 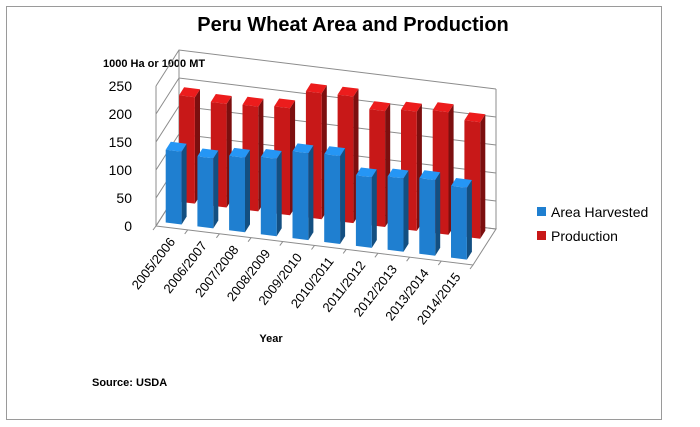 I want to click on y-tick-labels: 0 50 100 150 200 250, so click(x=121, y=156).